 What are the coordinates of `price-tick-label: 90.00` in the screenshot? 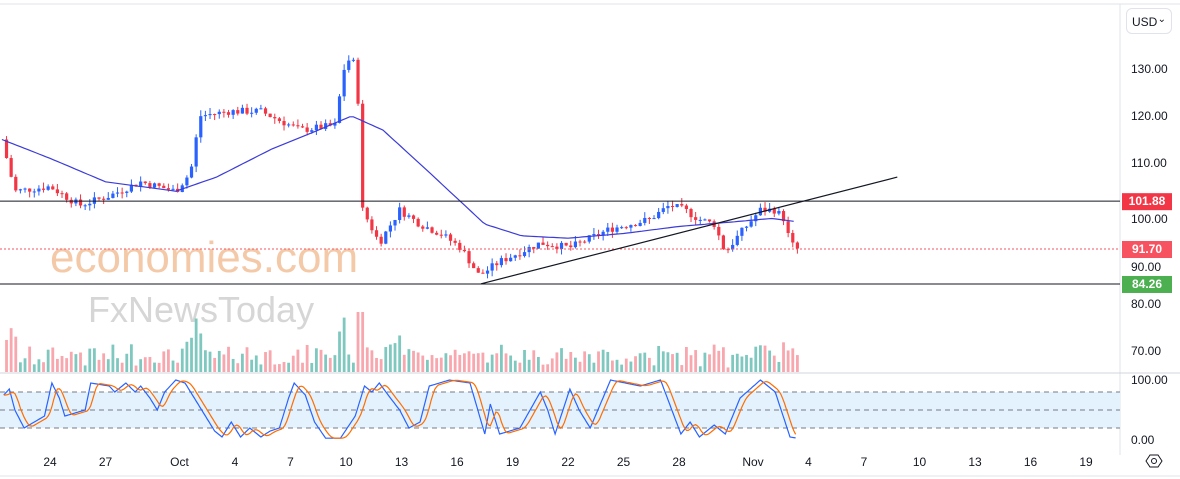 It's located at (1146, 267).